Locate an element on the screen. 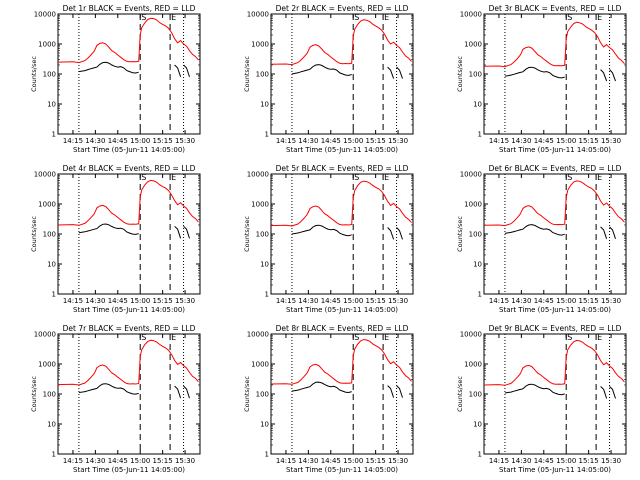  panel-title: Det 2r BLACK = Events, RED = LLD is located at coordinates (342, 8).